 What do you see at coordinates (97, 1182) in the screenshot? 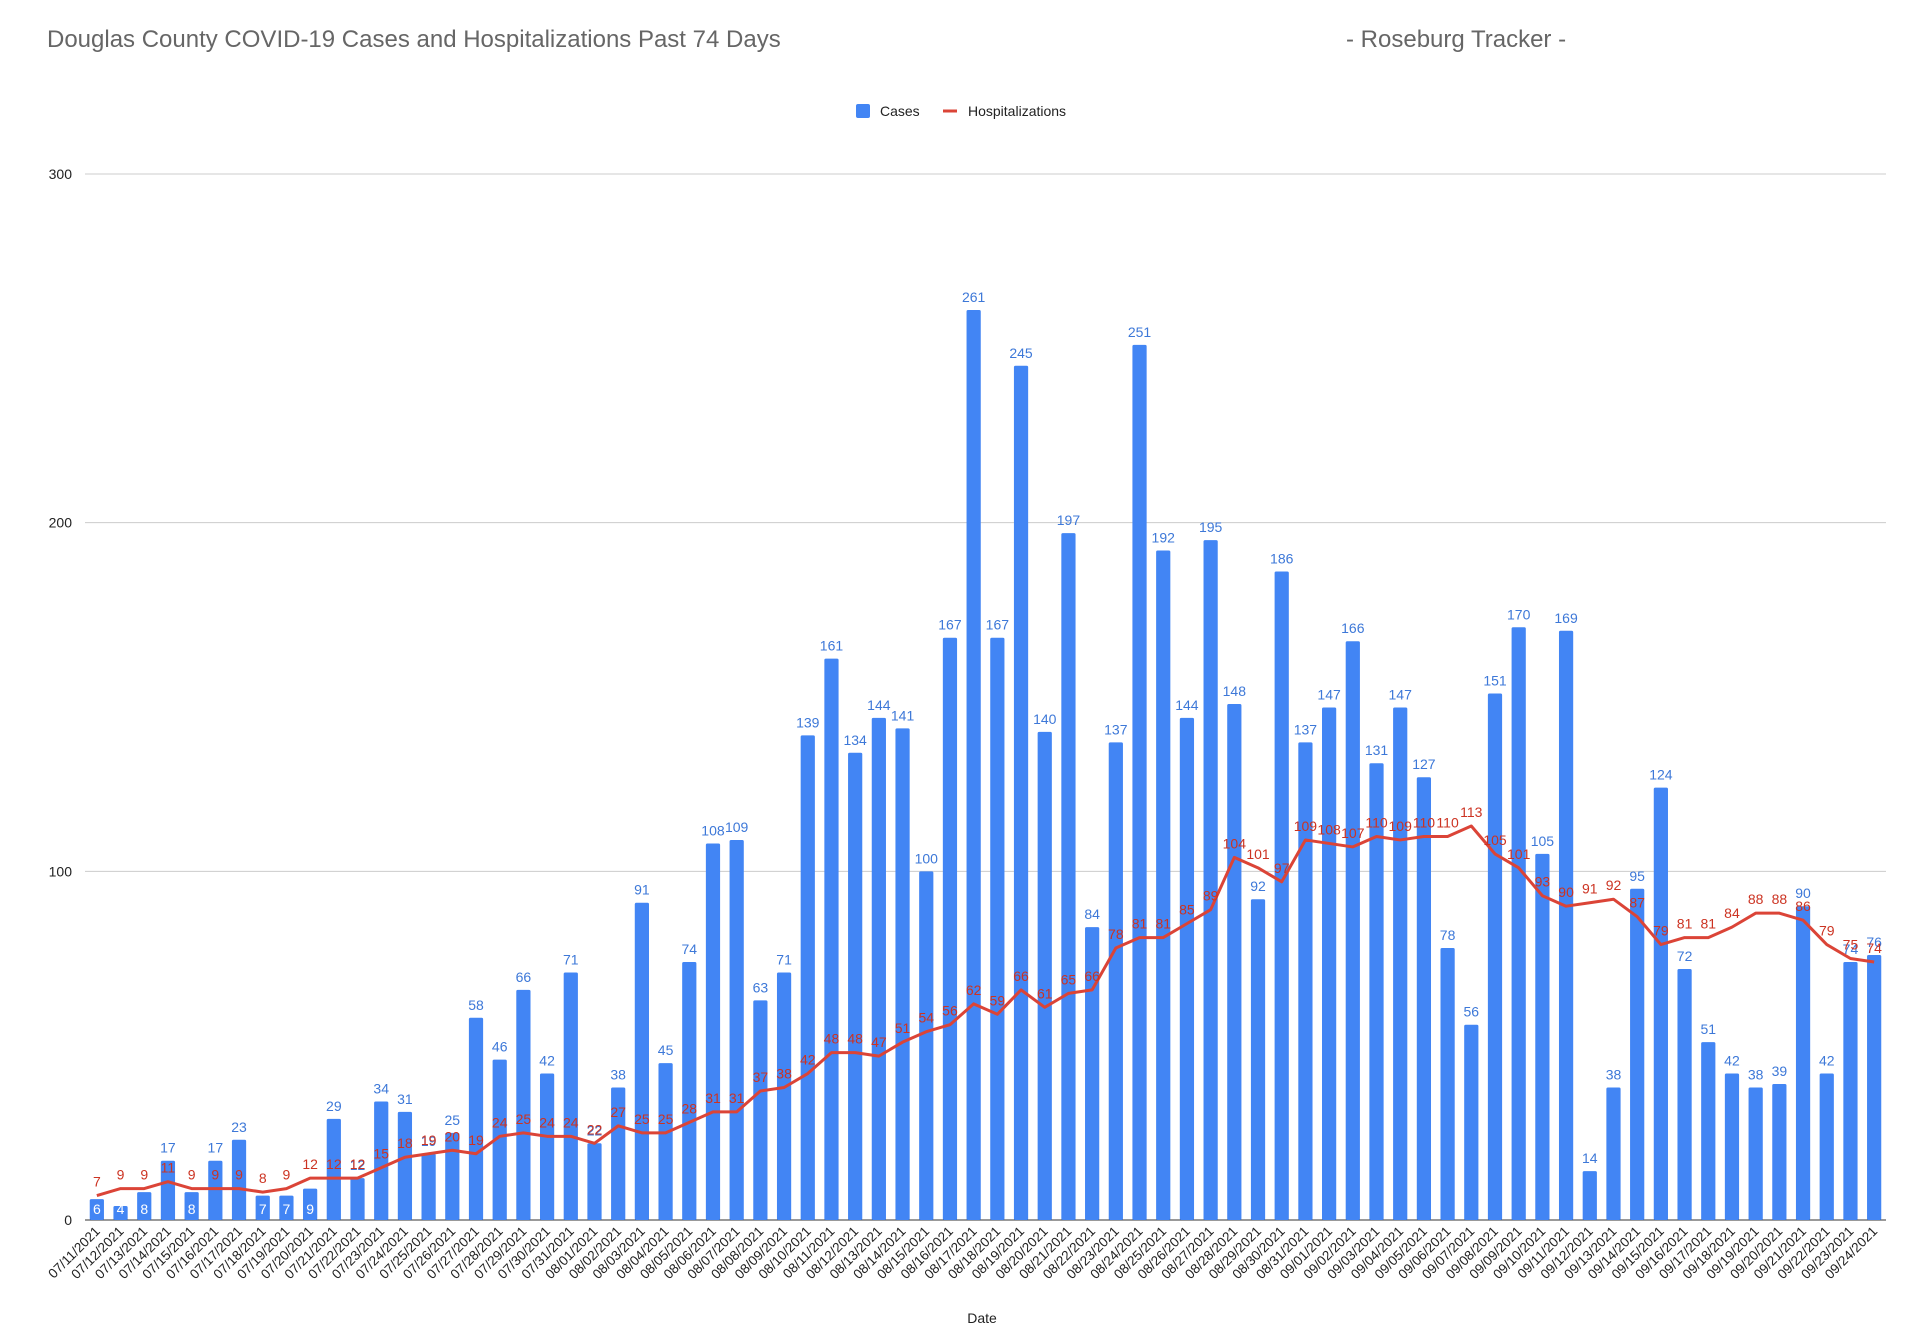
I see `hospitalizations-data-label: 7` at bounding box center [97, 1182].